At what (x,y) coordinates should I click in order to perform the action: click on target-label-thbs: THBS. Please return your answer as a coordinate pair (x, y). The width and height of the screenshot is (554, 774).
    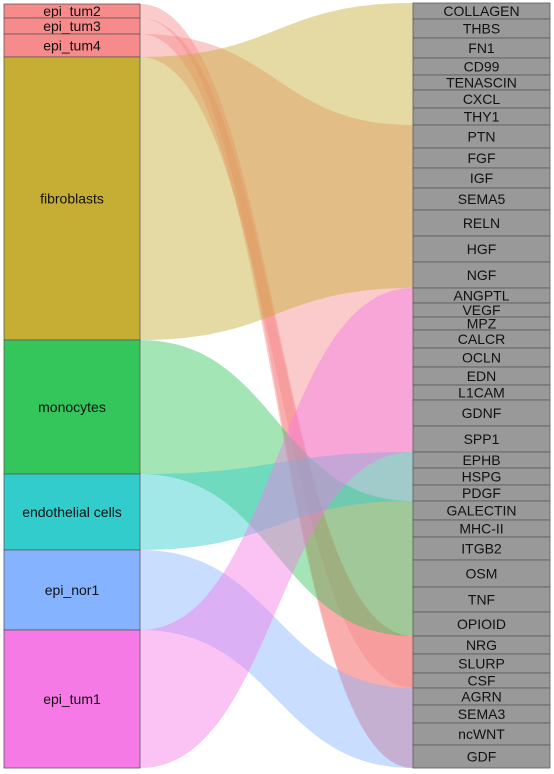
    Looking at the image, I should click on (481, 29).